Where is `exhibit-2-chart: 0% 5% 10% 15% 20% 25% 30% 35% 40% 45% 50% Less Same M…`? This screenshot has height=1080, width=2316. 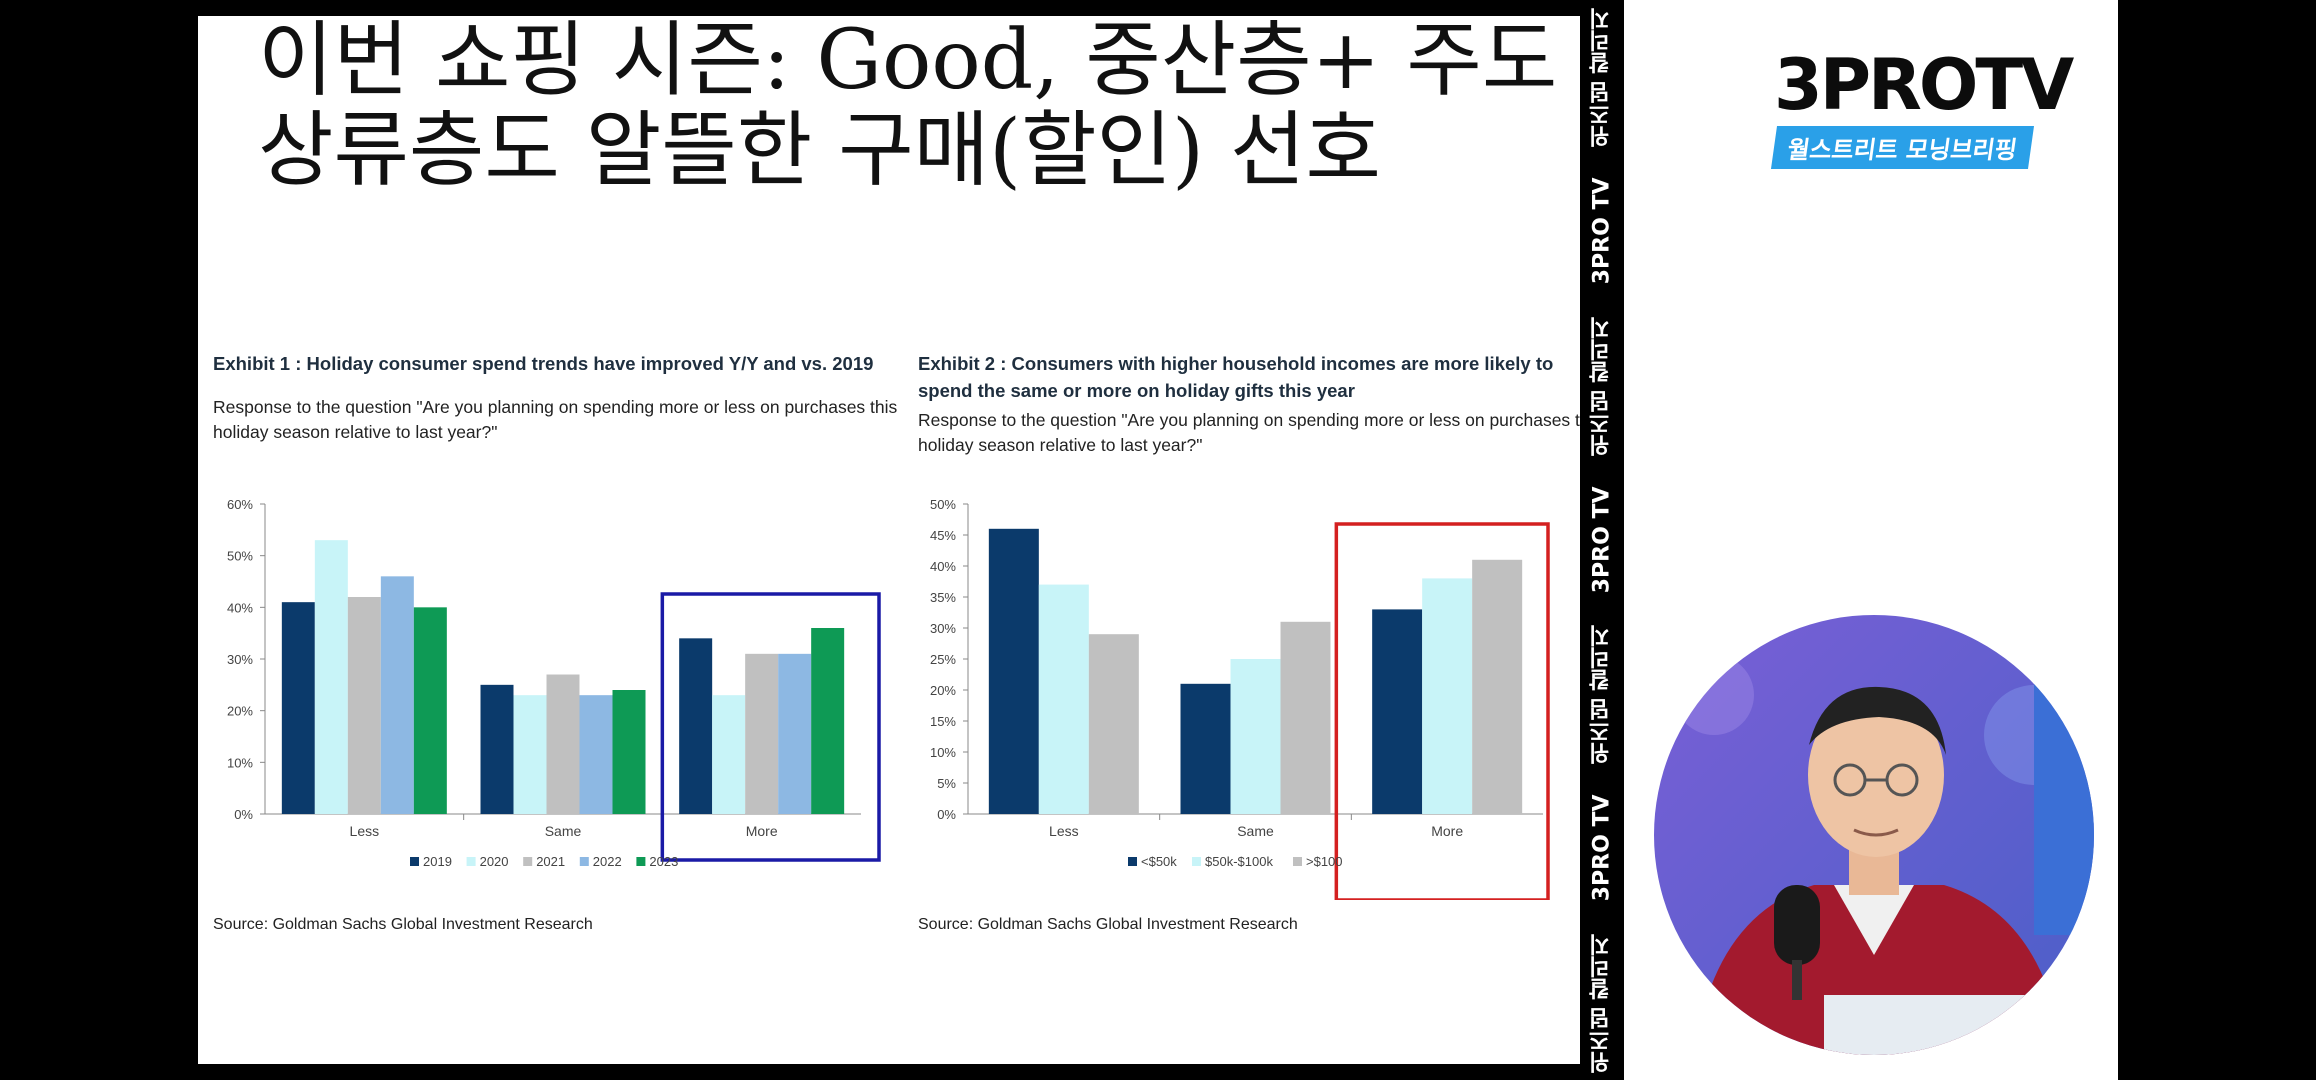 exhibit-2-chart: 0% 5% 10% 15% 20% 25% 30% 35% 40% 45% 50% Less Same M… is located at coordinates (1249, 700).